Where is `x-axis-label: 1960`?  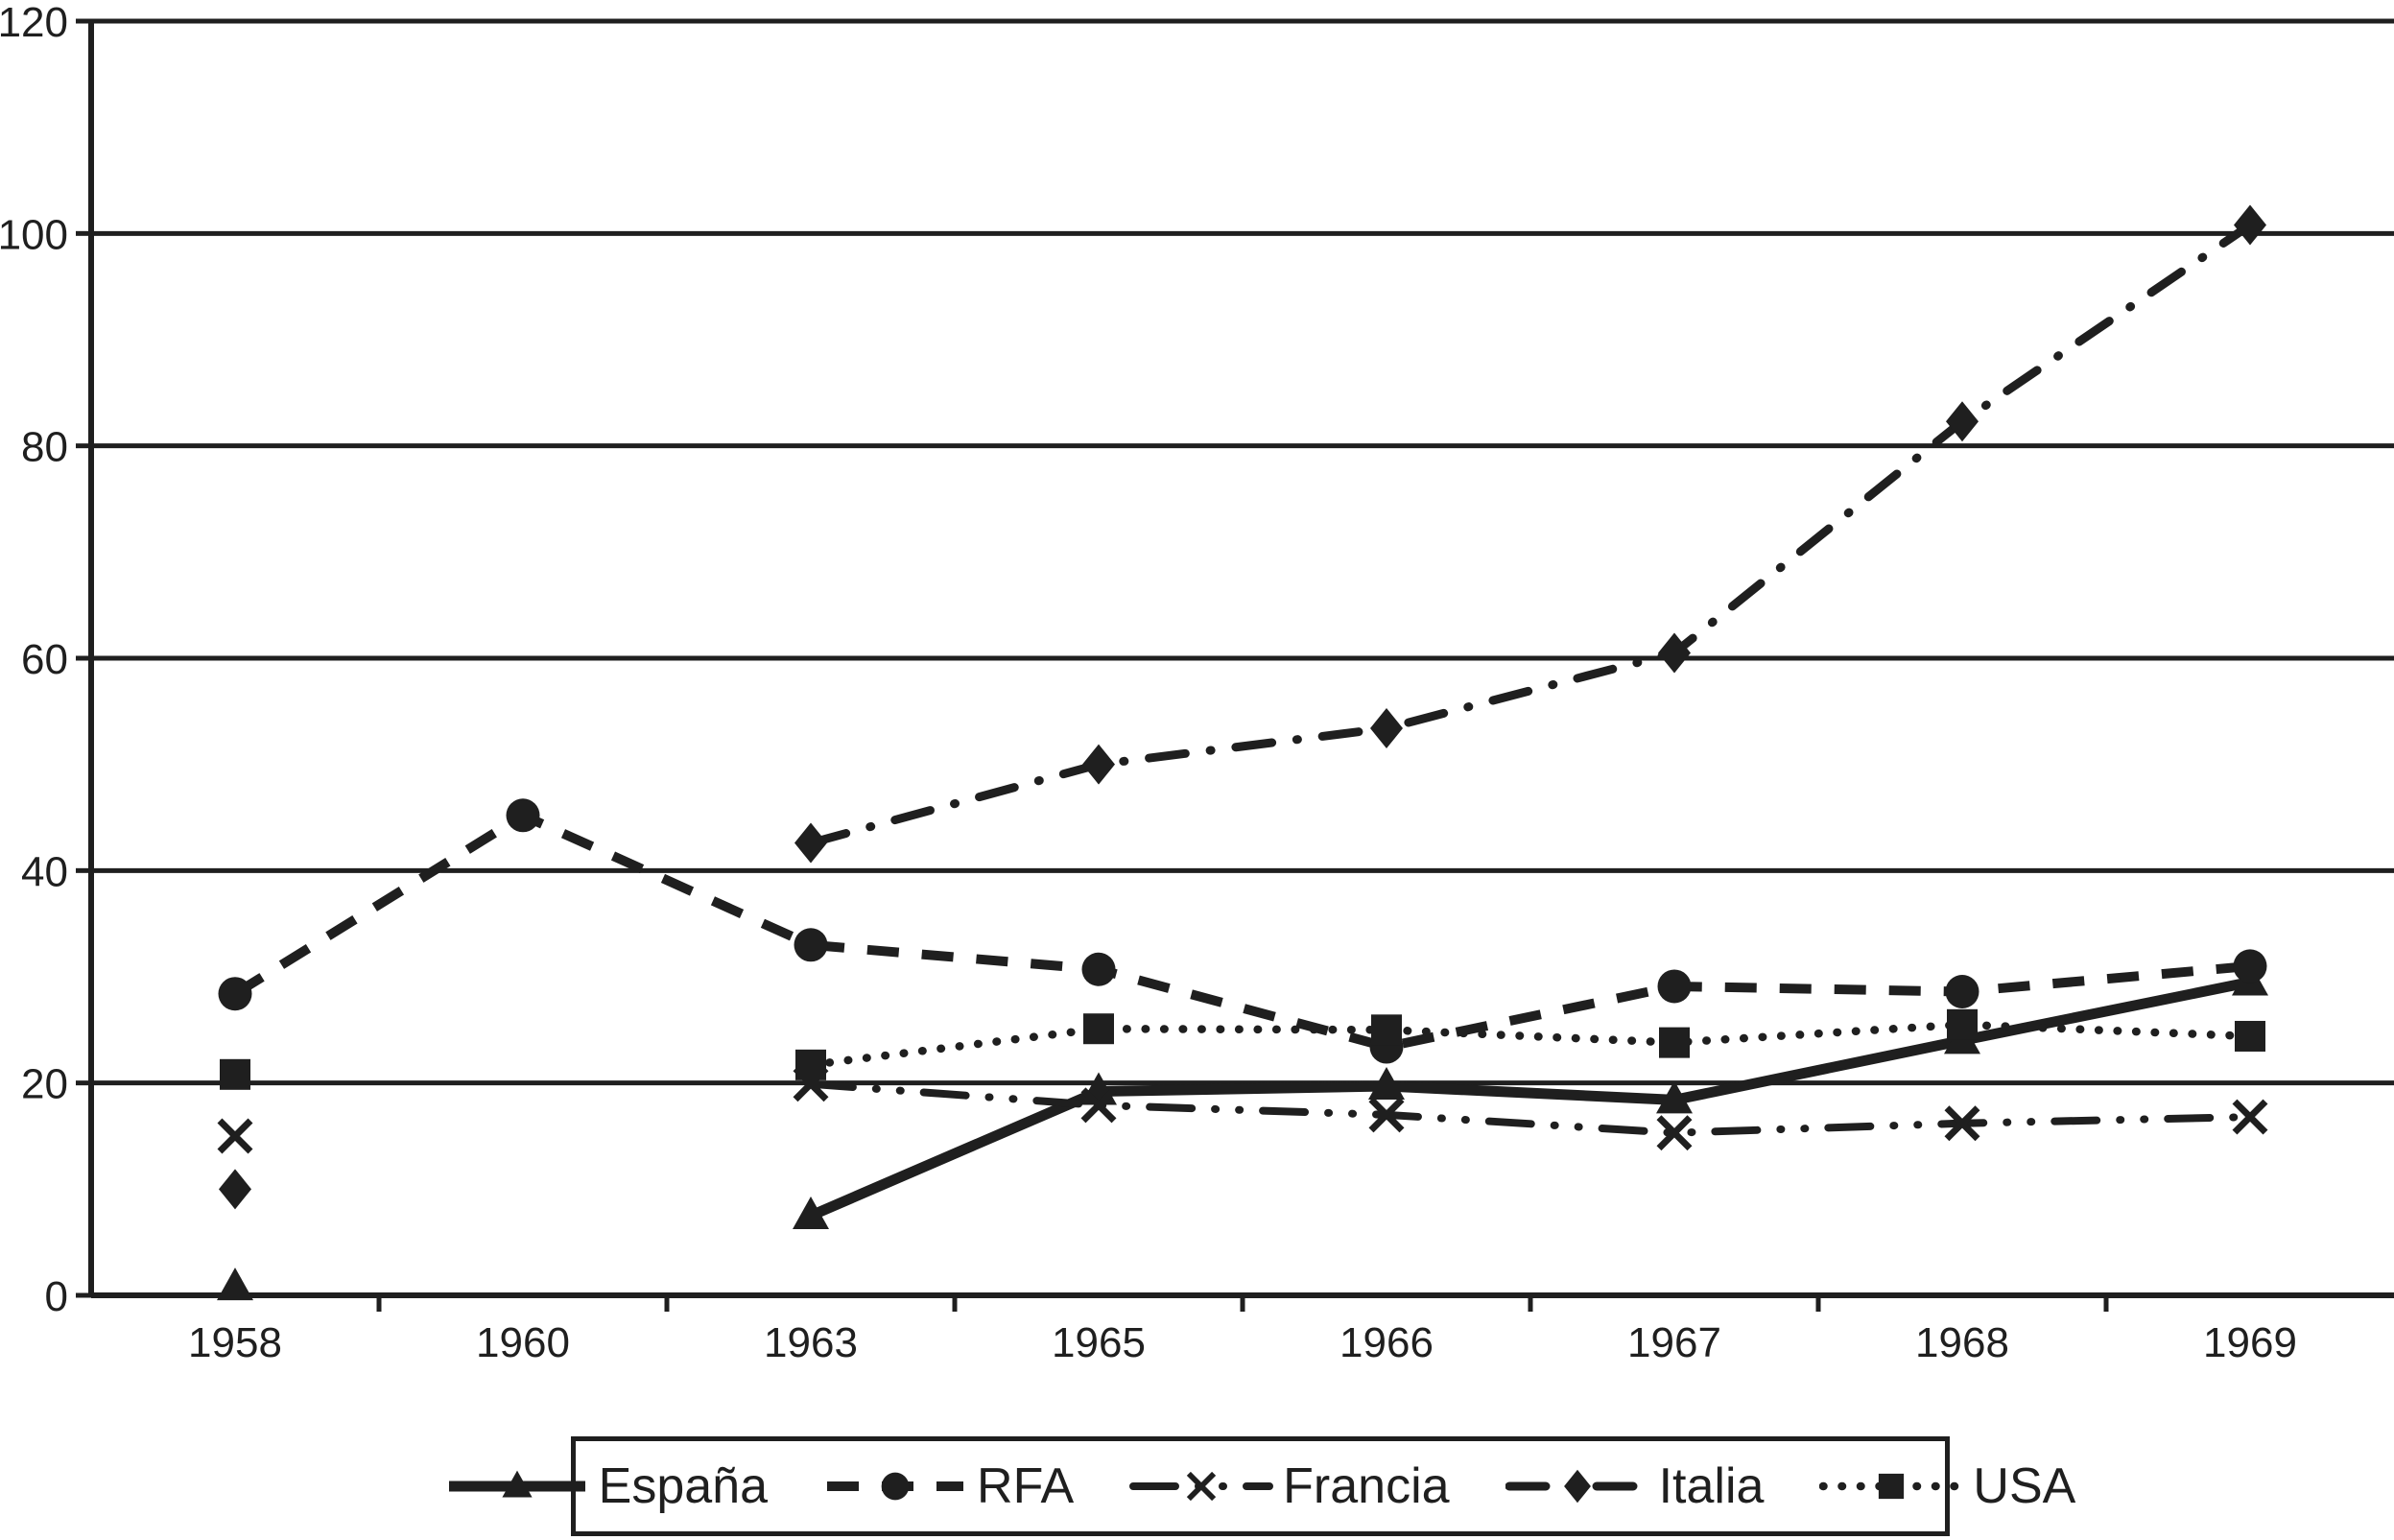
x-axis-label: 1960 is located at coordinates (523, 1342).